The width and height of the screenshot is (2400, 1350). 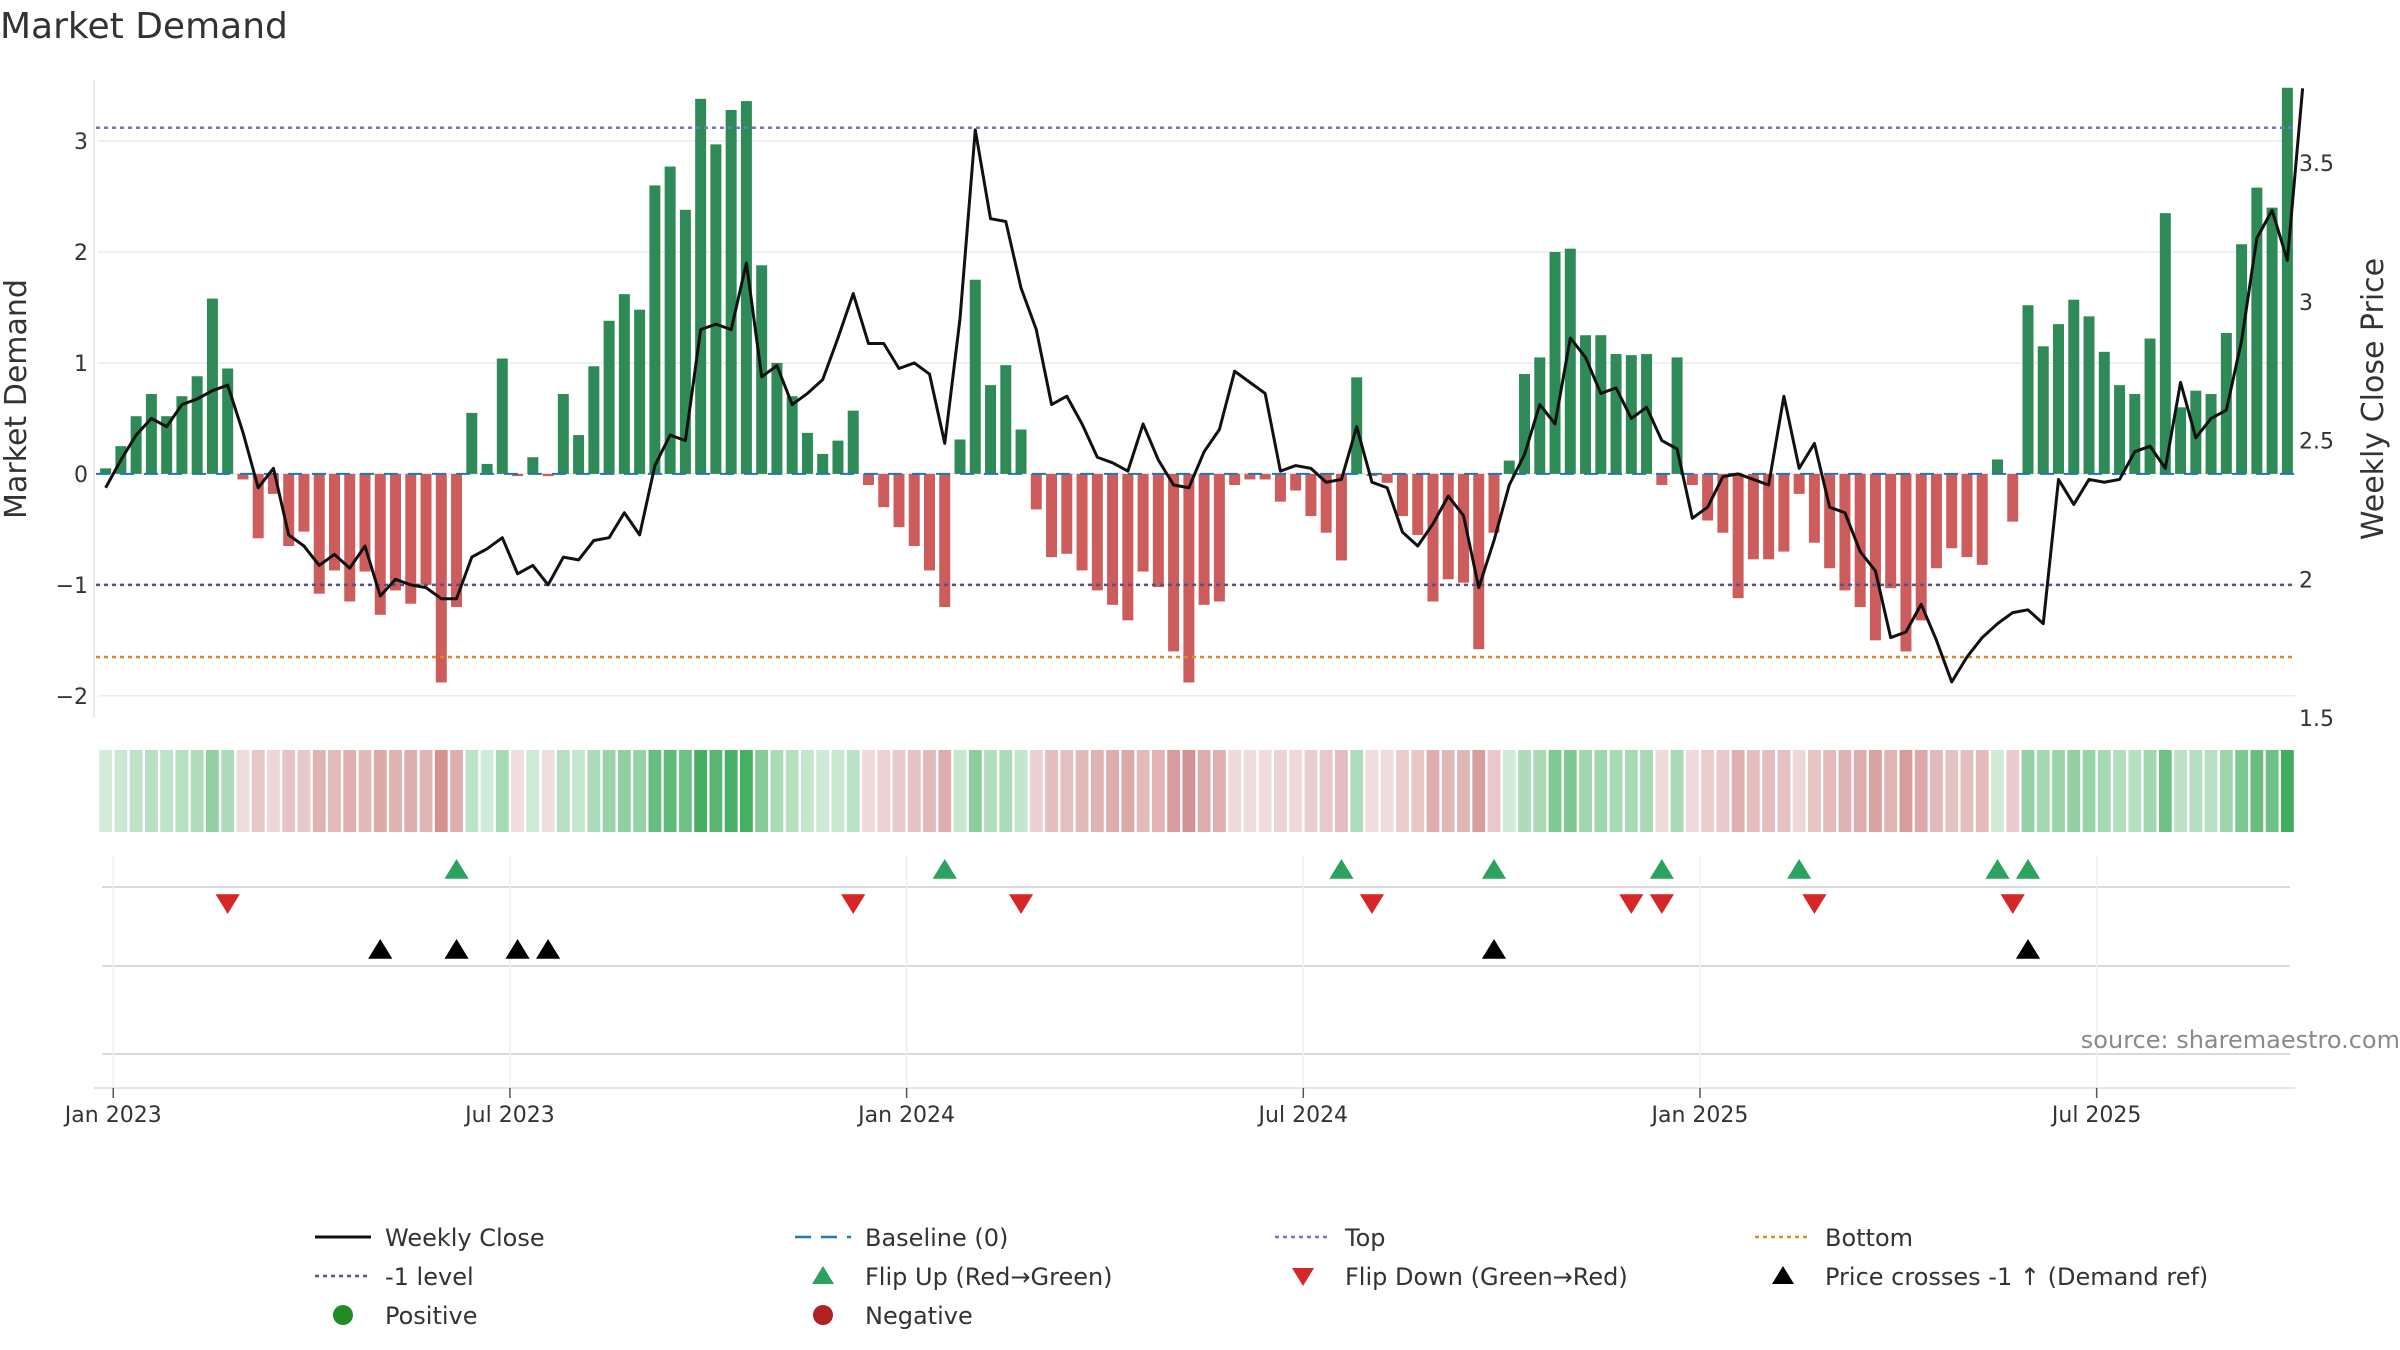 I want to click on flip-down-marker, so click(x=1372, y=904).